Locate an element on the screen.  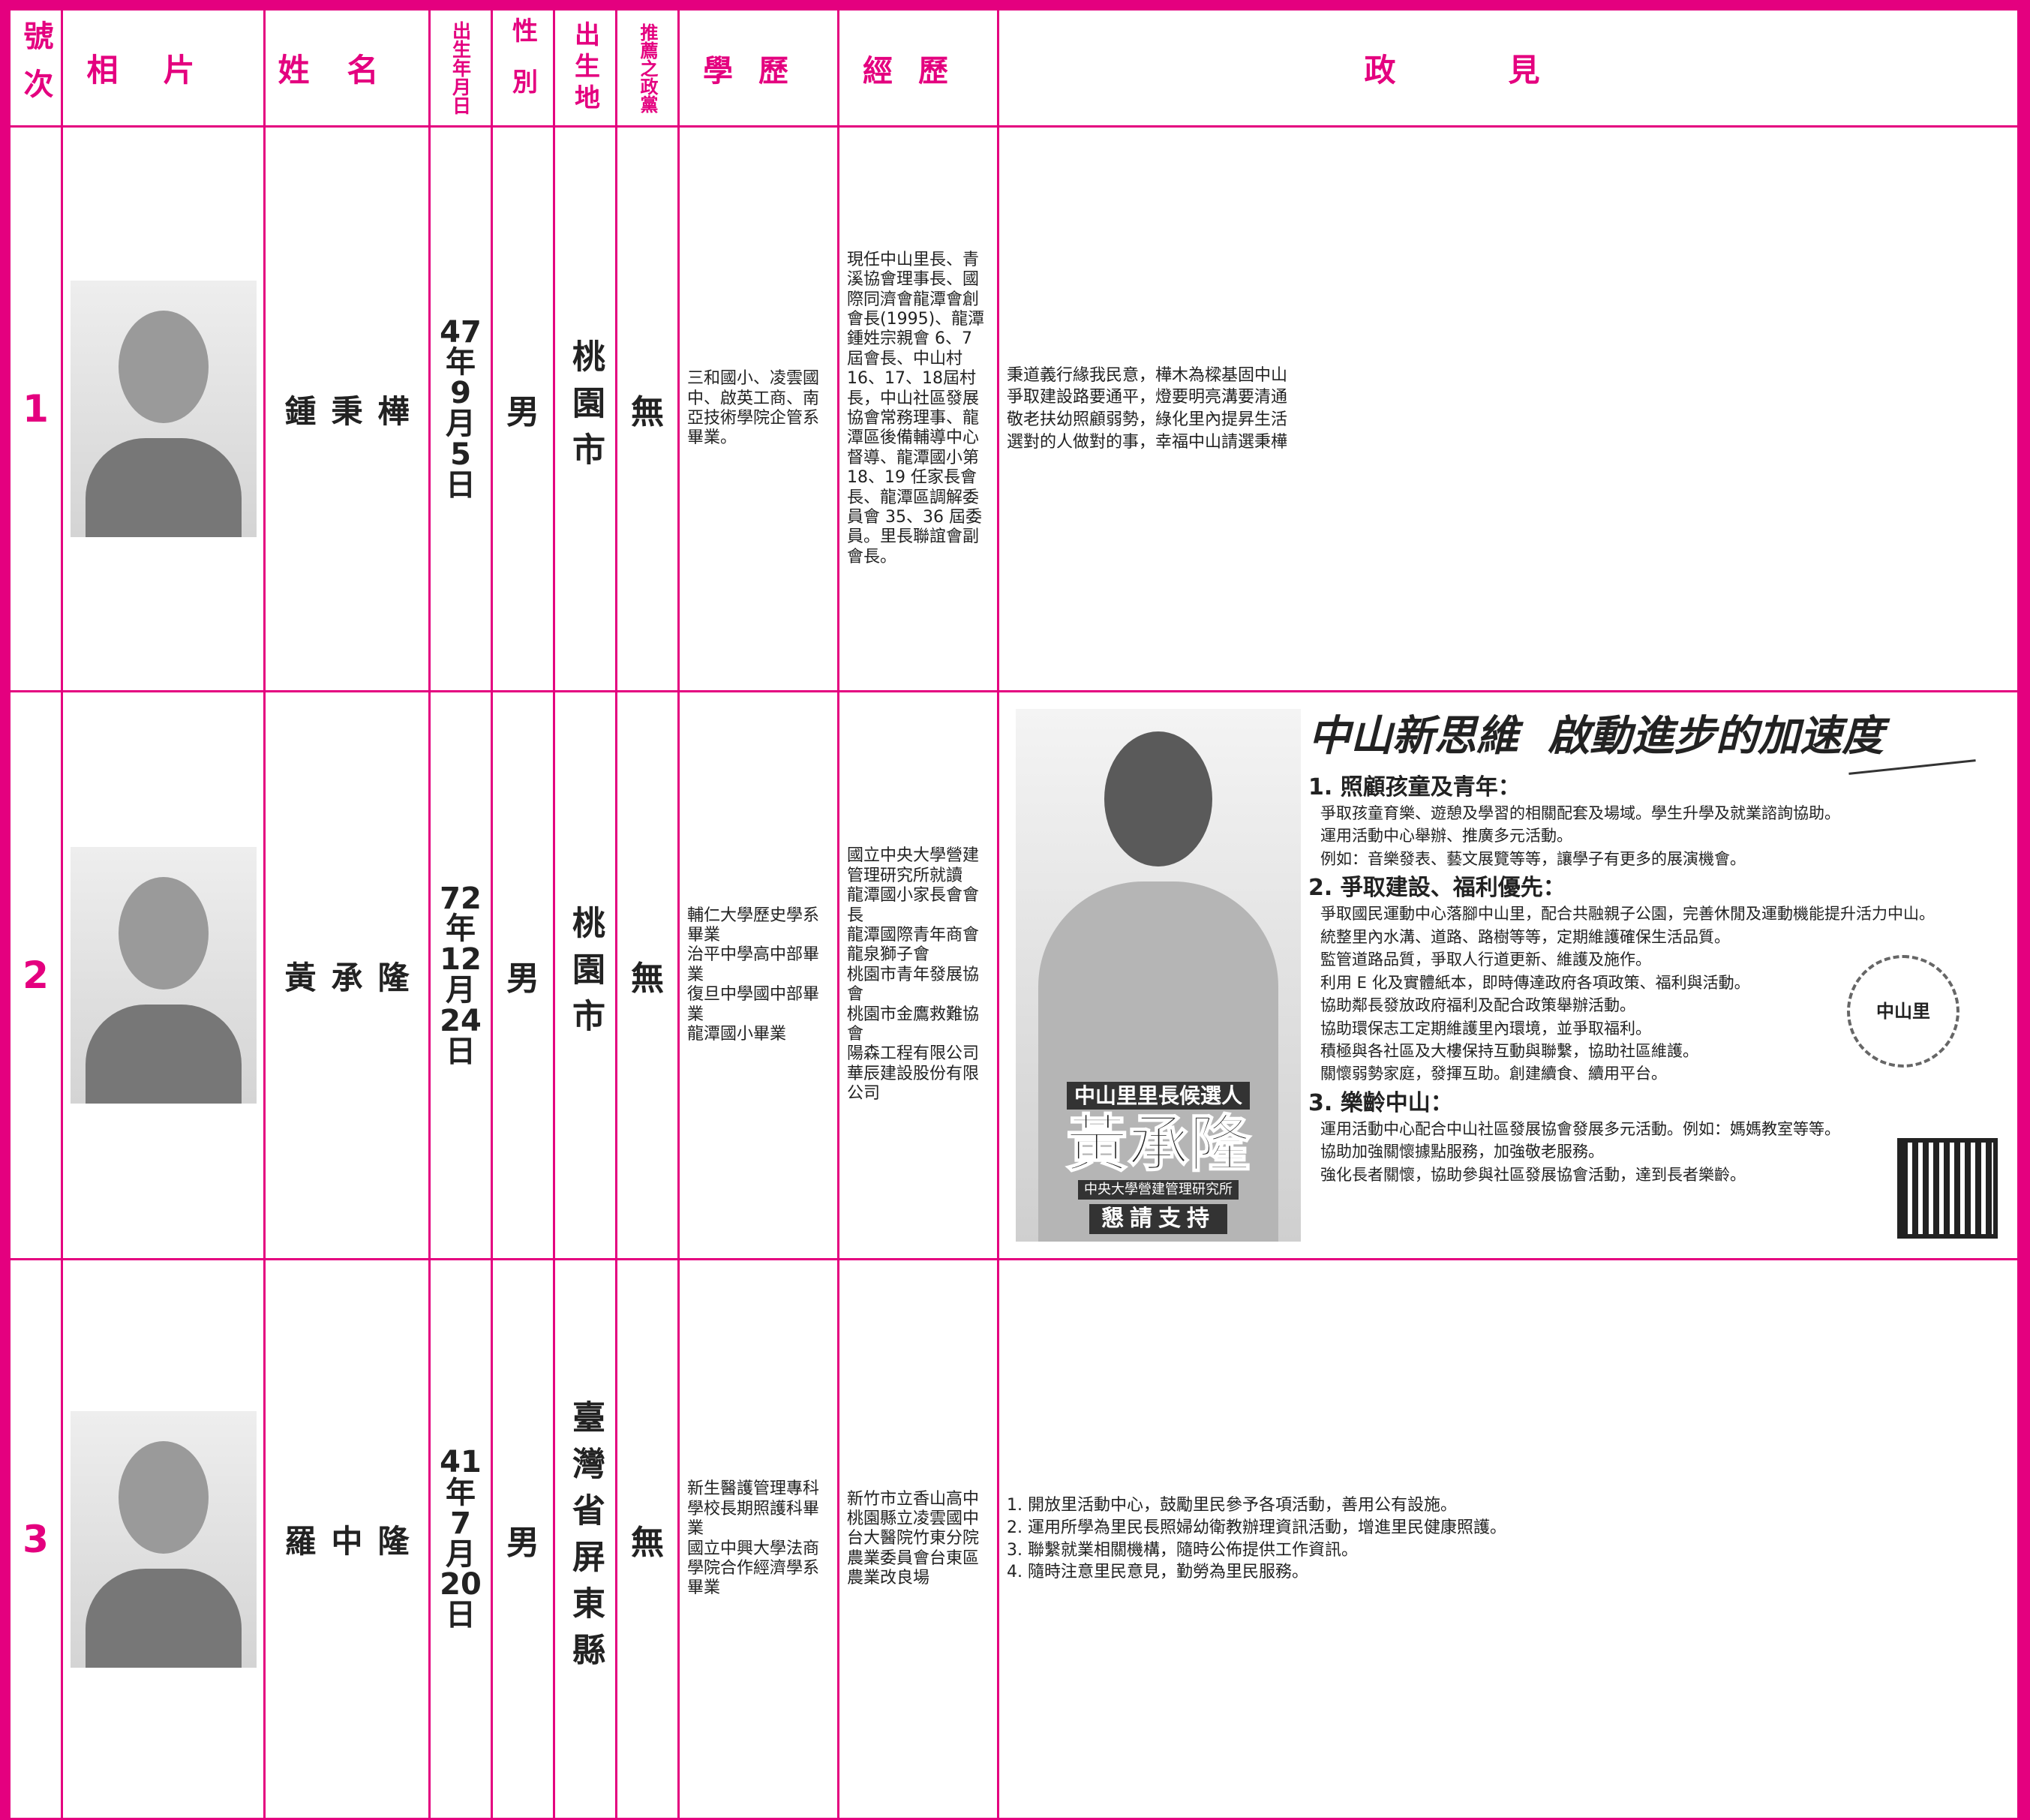
header-cell: 性別 is located at coordinates (524, 69).